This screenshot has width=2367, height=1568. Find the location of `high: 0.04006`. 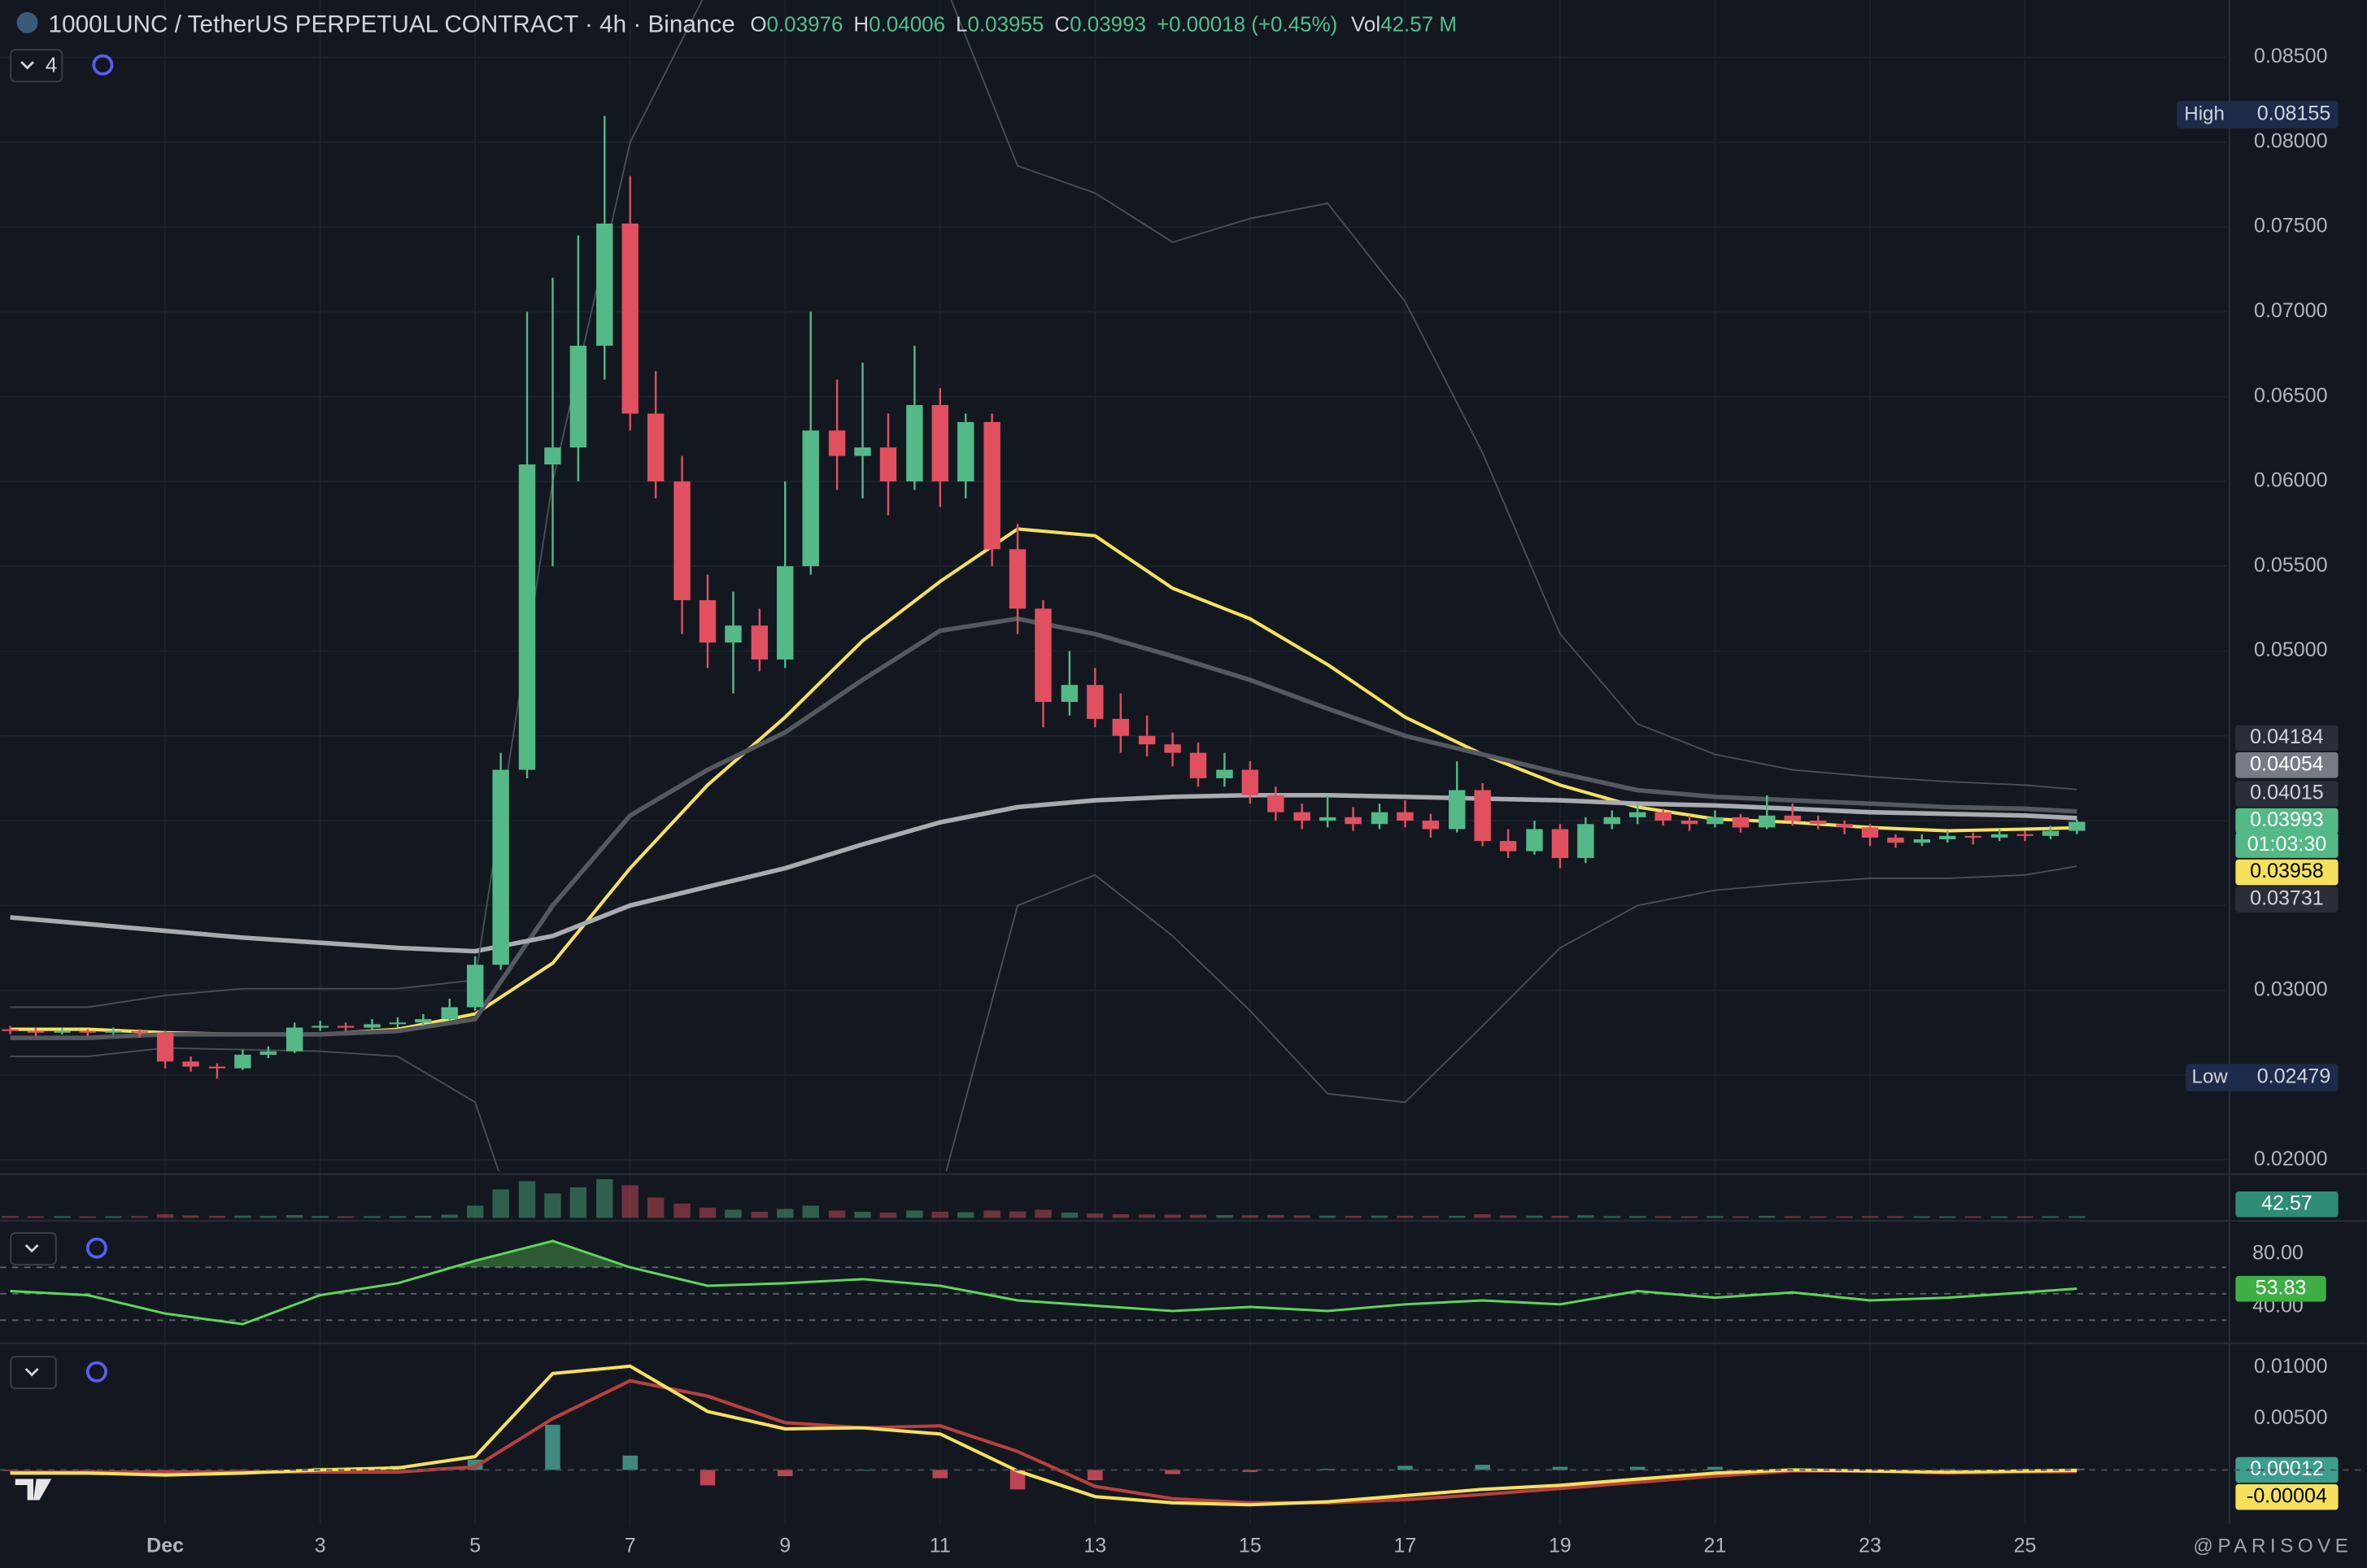

high: 0.04006 is located at coordinates (907, 23).